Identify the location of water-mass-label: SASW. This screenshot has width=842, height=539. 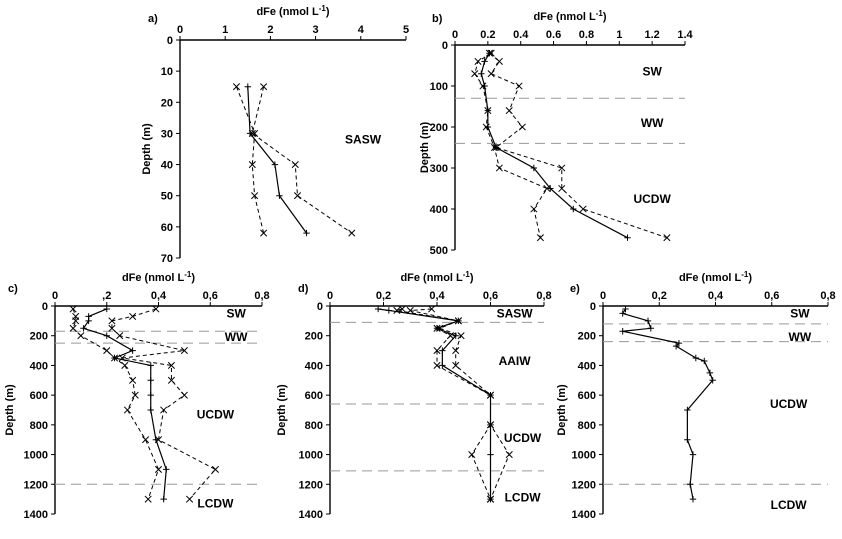
(363, 140).